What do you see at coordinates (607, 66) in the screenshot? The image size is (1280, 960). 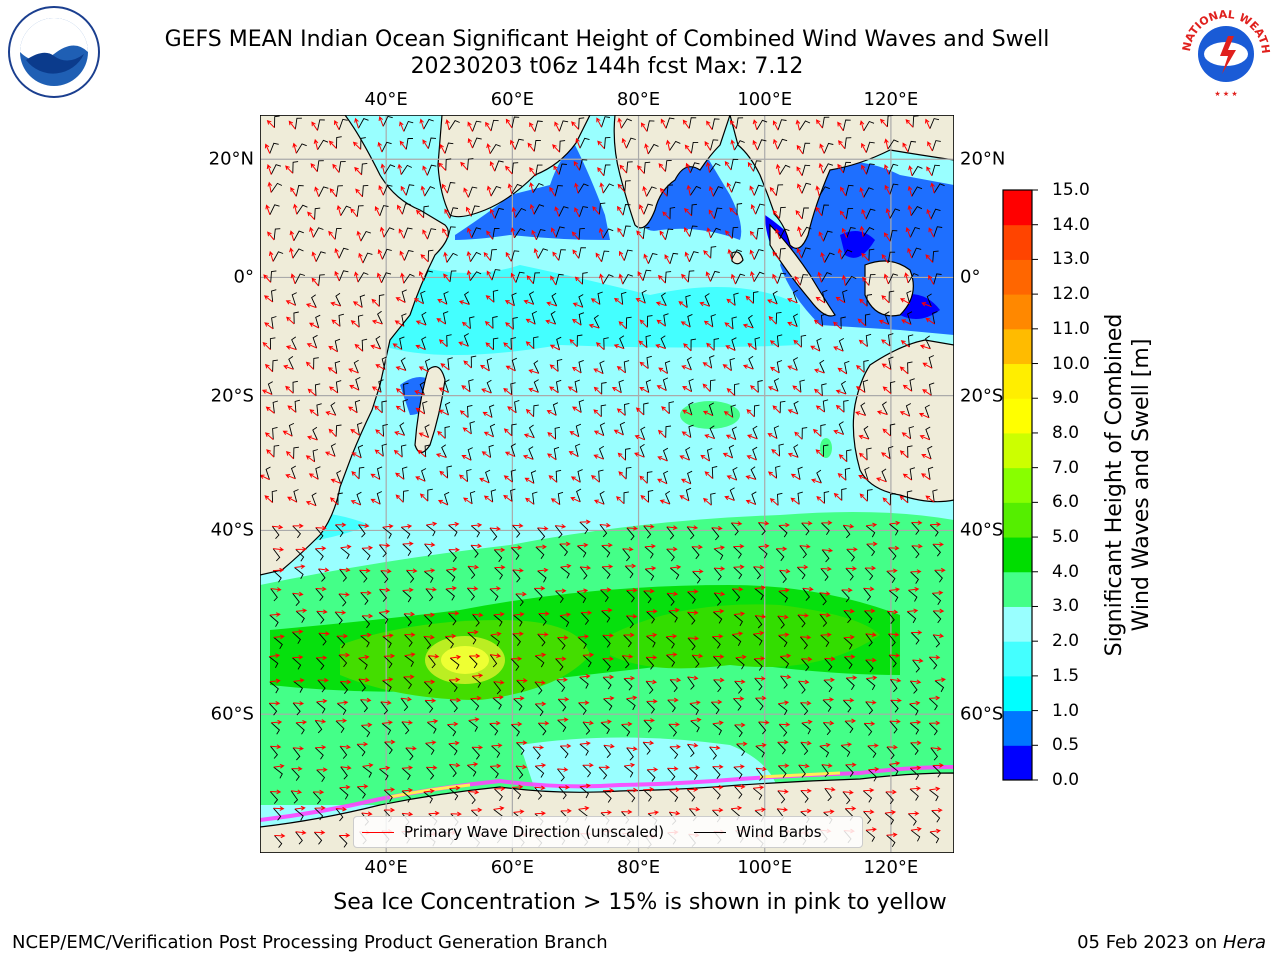 I see `title-line-2: 20230203 t06z 144h fcst Max: 7.12` at bounding box center [607, 66].